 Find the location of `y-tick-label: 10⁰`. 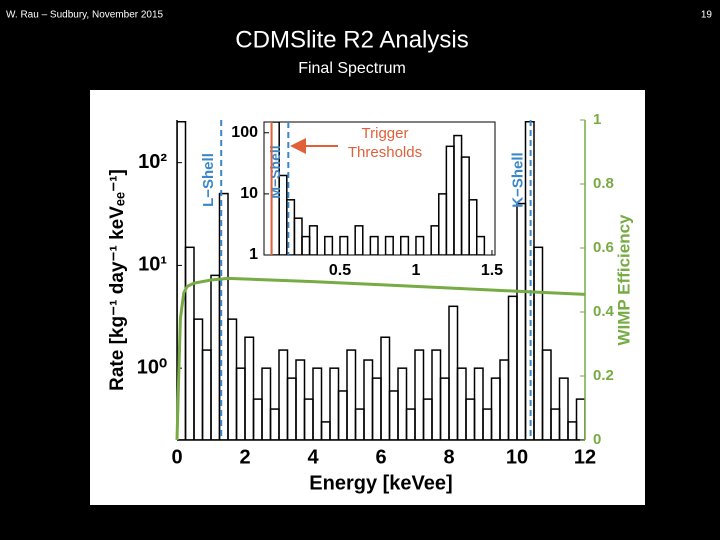

y-tick-label: 10⁰ is located at coordinates (152, 367).